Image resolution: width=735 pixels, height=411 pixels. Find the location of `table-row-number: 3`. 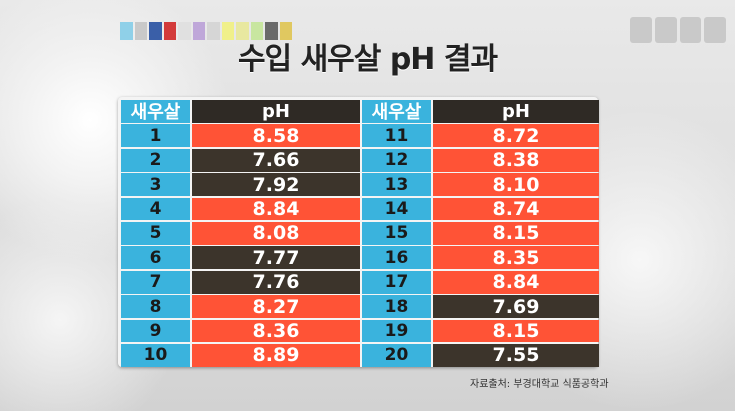

table-row-number: 3 is located at coordinates (155, 184).